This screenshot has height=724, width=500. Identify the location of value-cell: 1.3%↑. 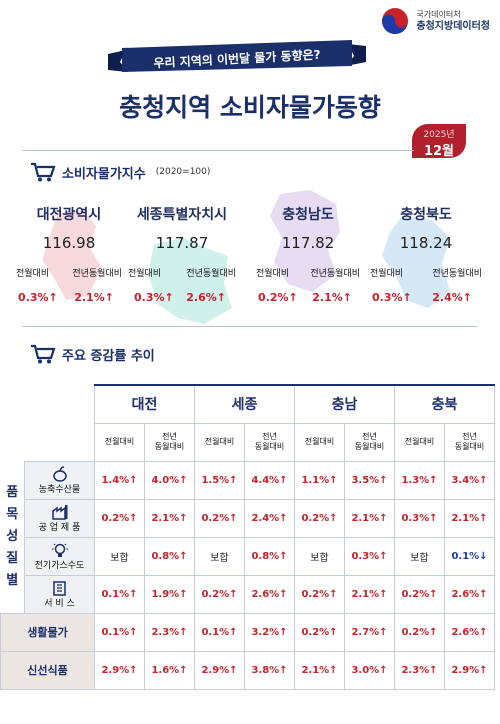
(419, 480).